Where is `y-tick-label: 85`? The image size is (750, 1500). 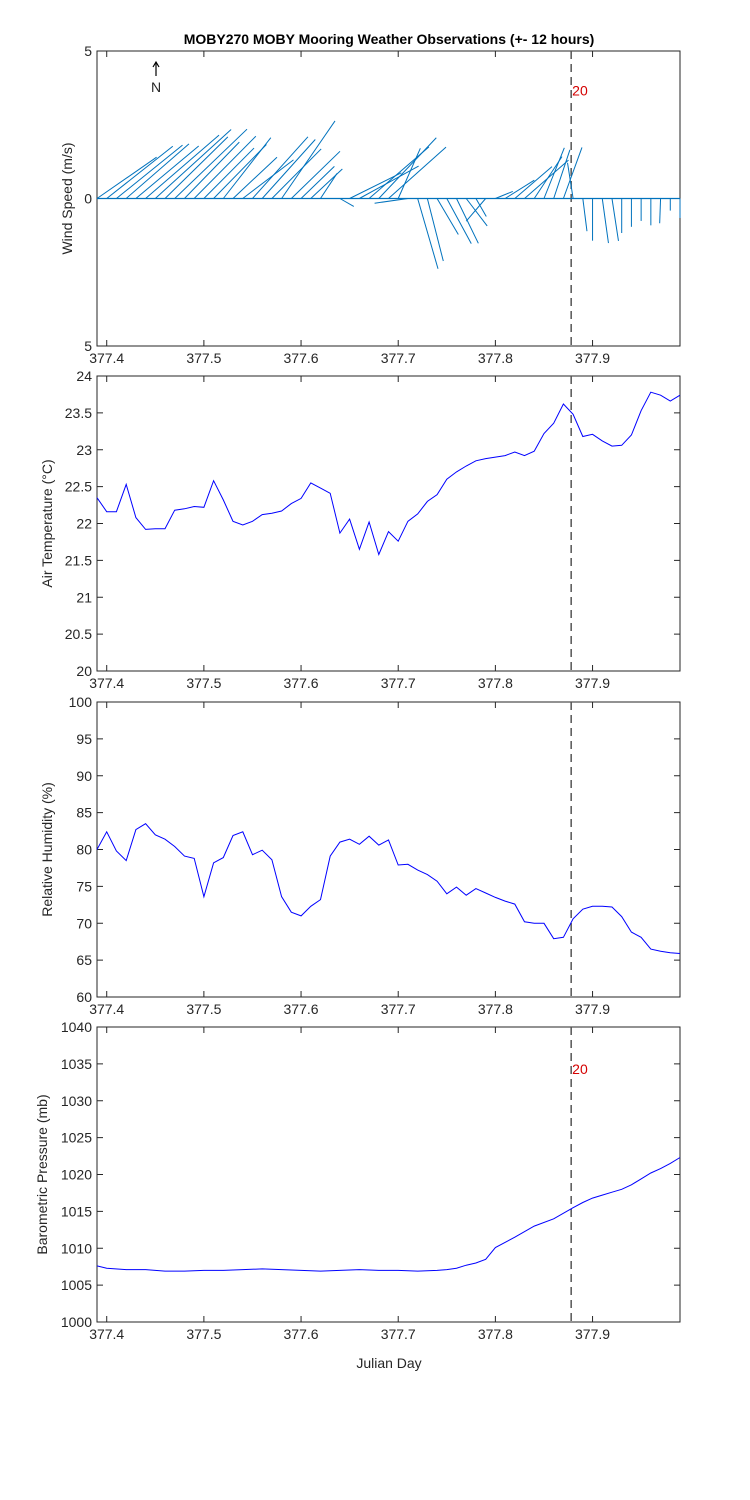 y-tick-label: 85 is located at coordinates (84, 813).